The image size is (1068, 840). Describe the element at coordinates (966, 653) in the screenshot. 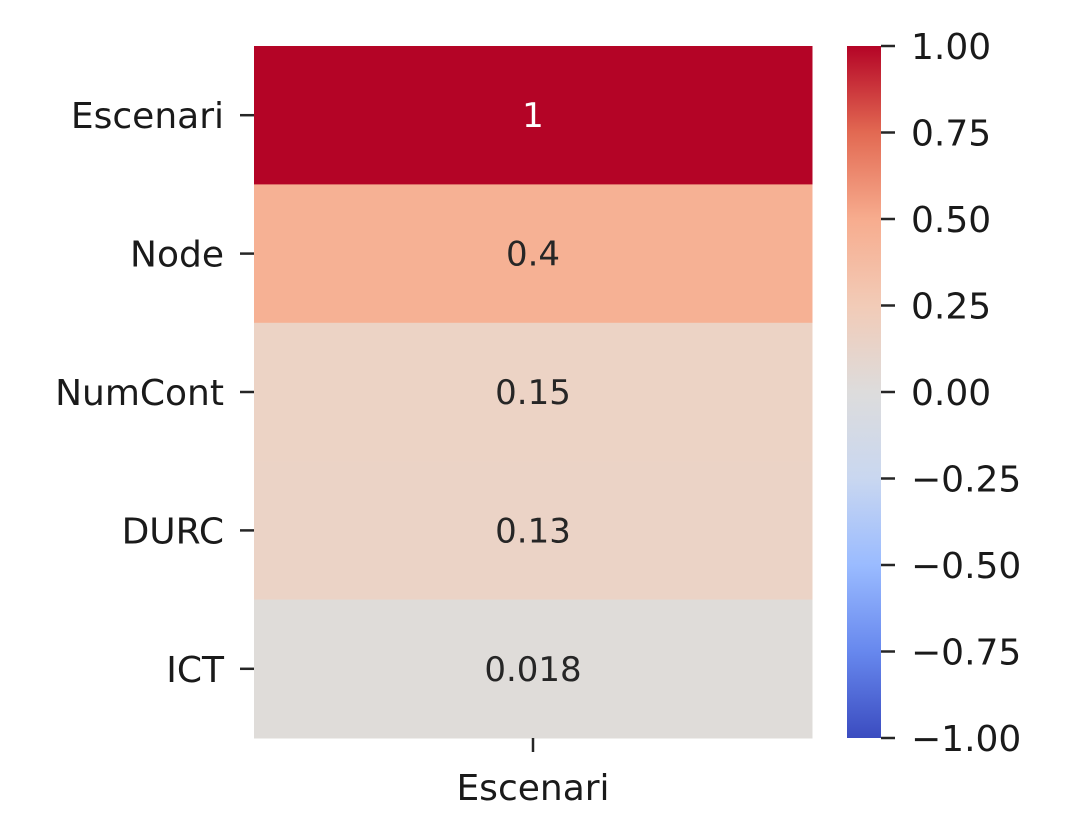

I see `colorbar-tick-label: −0.75` at that location.